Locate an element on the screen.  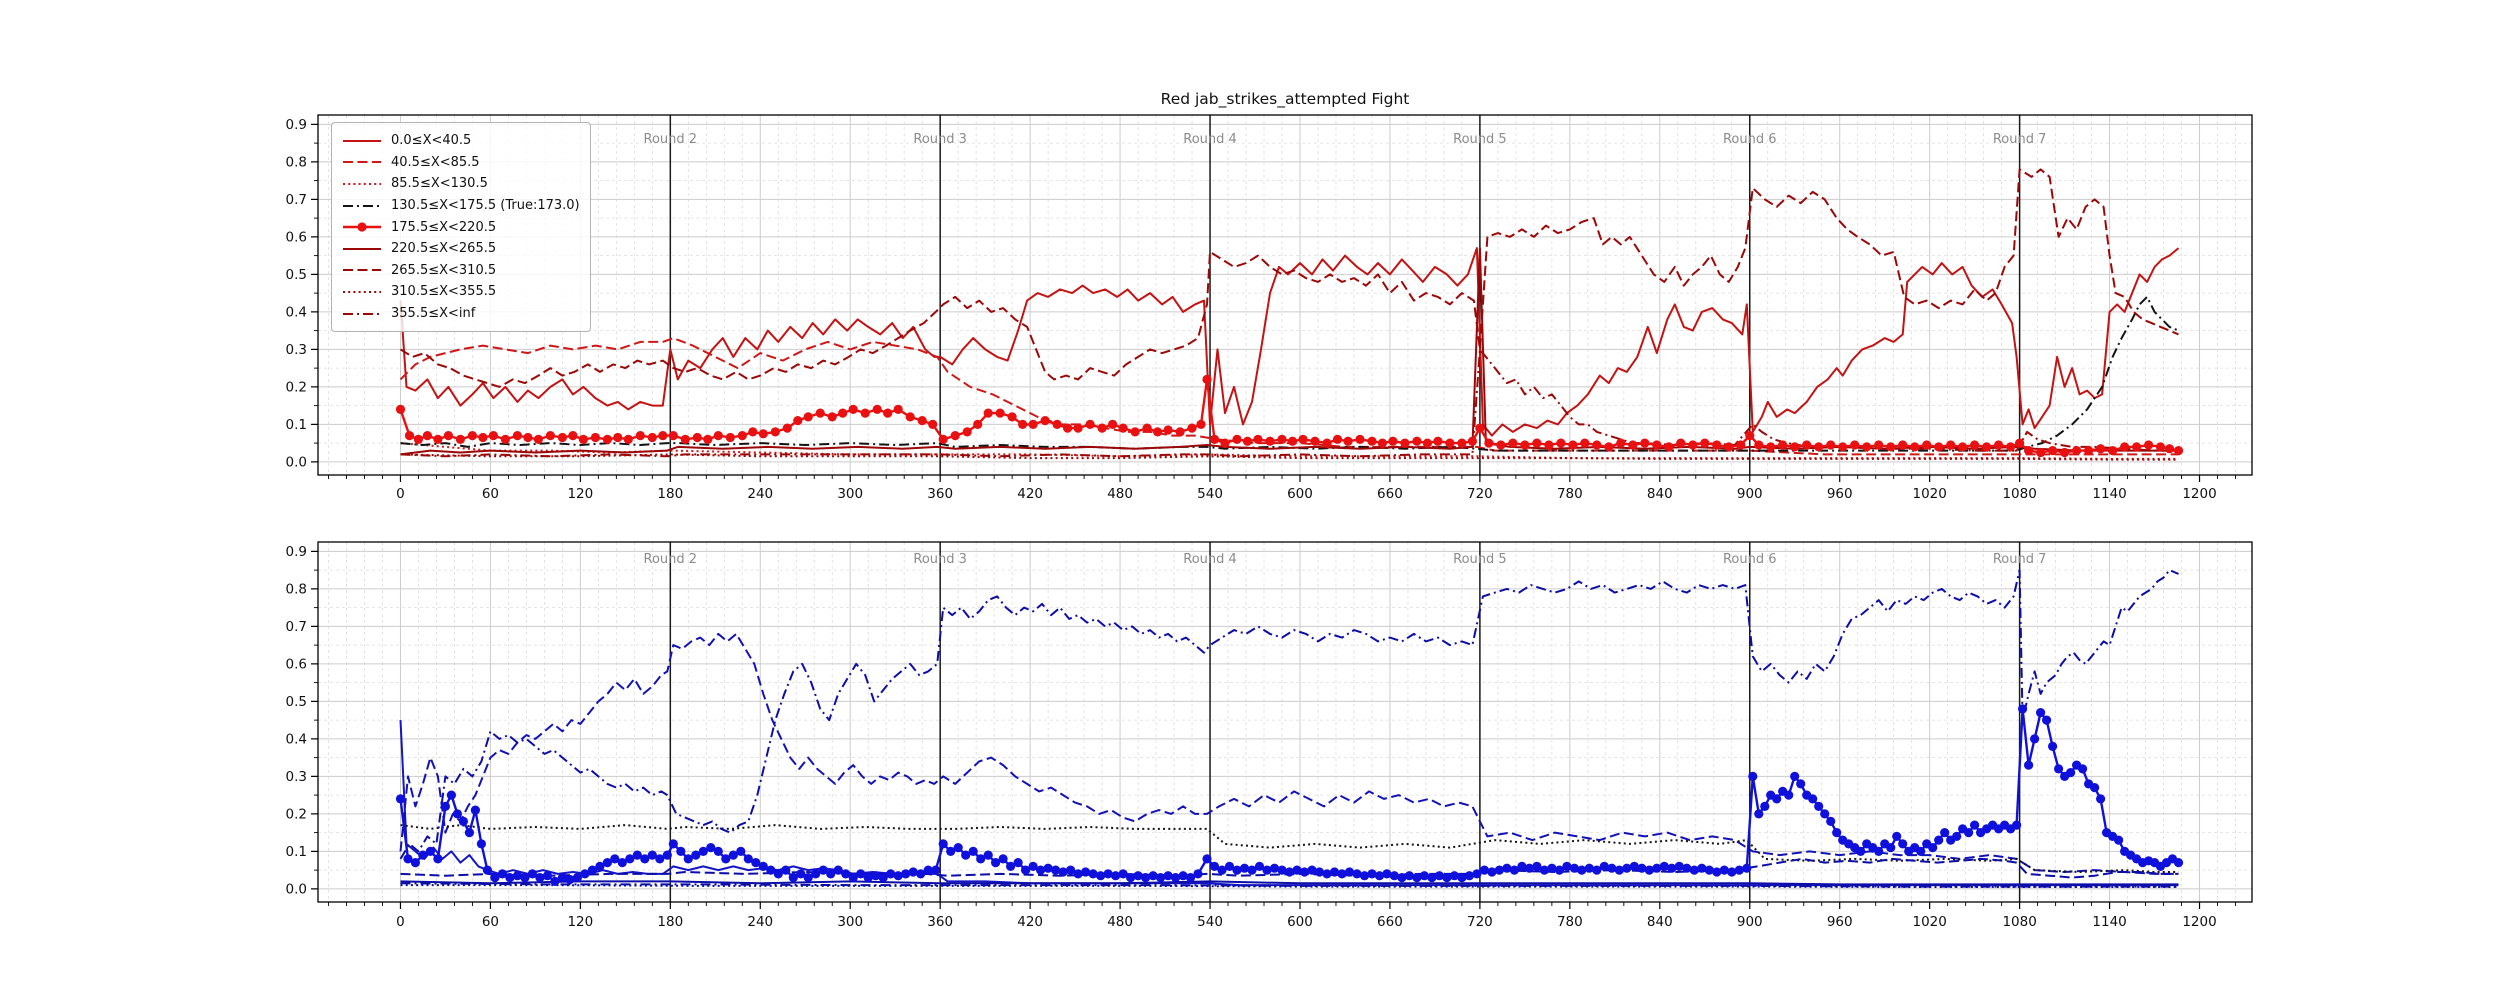
x-tick-label: 840 is located at coordinates (1660, 493).